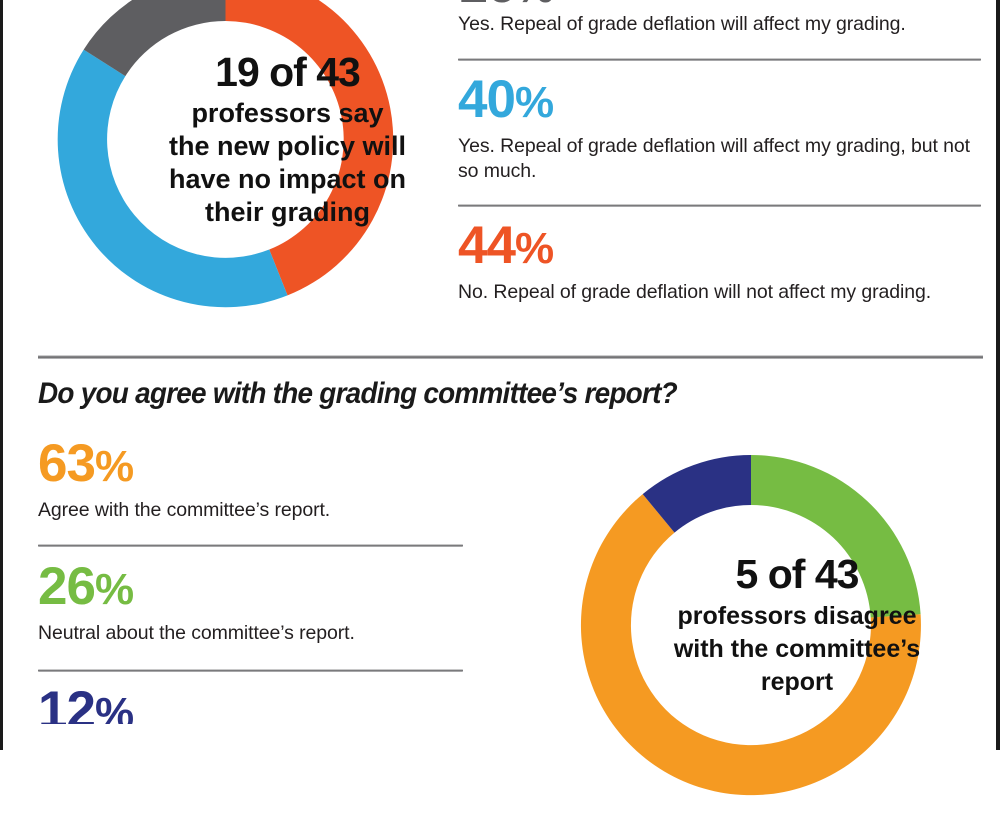 Image resolution: width=1000 pixels, height=830 pixels. Describe the element at coordinates (487, 99) in the screenshot. I see `stat-number-q1-2: 40` at that location.